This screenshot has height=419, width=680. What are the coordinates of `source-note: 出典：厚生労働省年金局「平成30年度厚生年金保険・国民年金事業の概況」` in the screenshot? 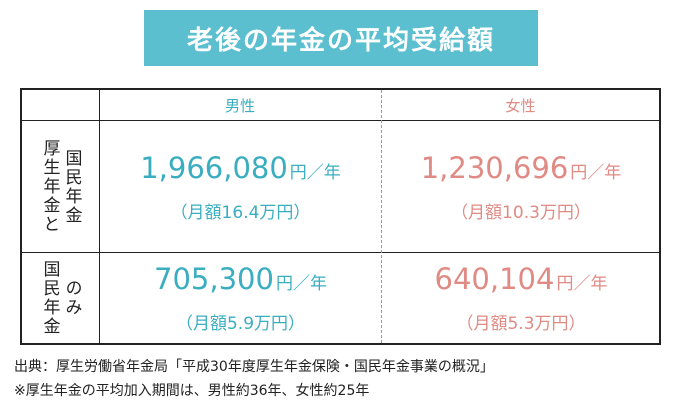 It's located at (254, 367).